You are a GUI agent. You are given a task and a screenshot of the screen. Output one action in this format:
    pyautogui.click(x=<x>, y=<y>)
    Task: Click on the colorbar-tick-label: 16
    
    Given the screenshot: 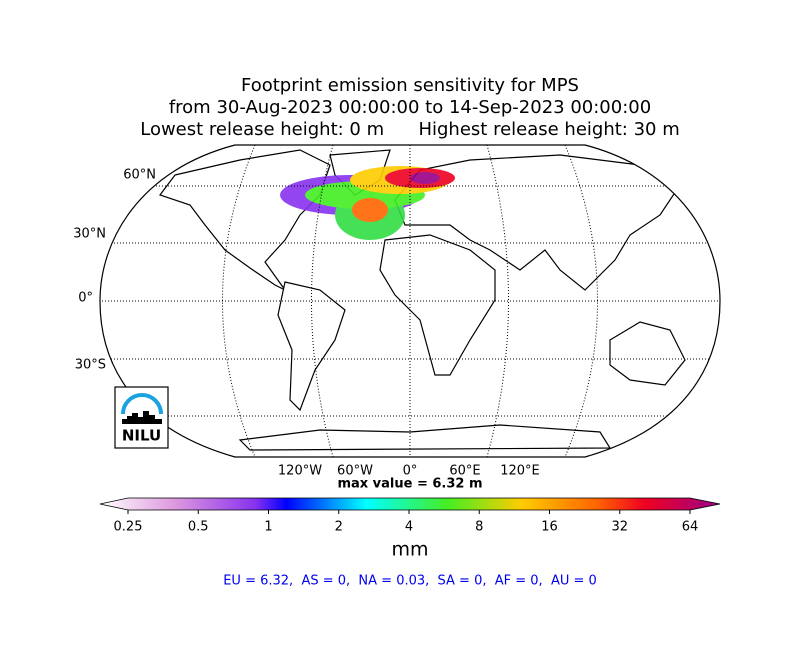 What is the action you would take?
    pyautogui.click(x=549, y=527)
    